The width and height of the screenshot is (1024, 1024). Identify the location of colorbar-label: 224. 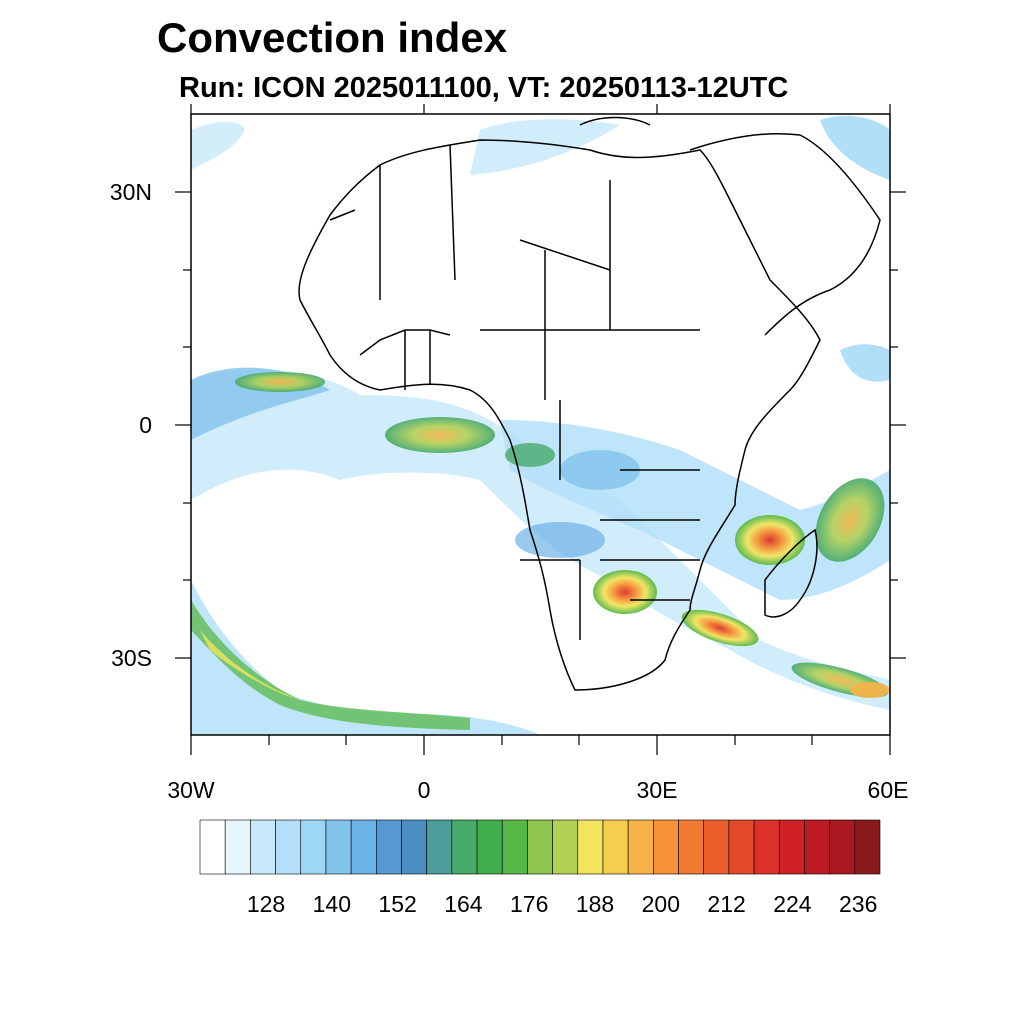
(792, 904).